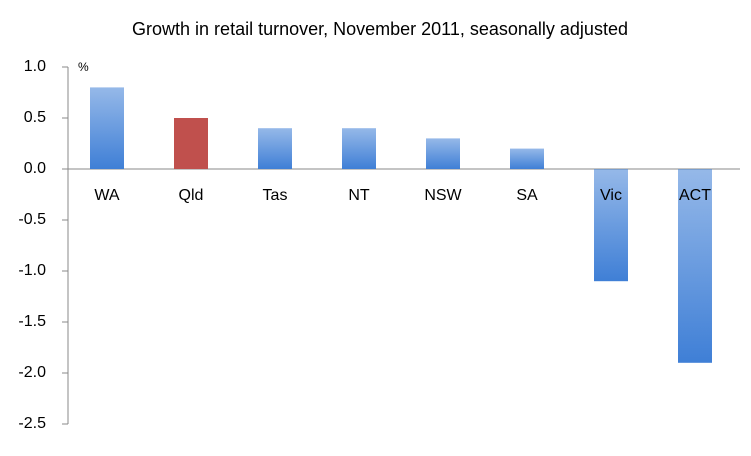  What do you see at coordinates (83, 67) in the screenshot?
I see `y-unit: %` at bounding box center [83, 67].